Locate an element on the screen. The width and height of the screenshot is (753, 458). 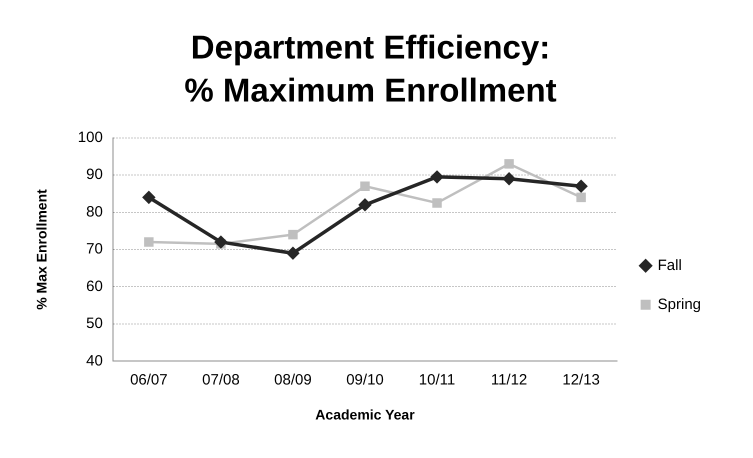
x-tick-label: 11/12 is located at coordinates (509, 379).